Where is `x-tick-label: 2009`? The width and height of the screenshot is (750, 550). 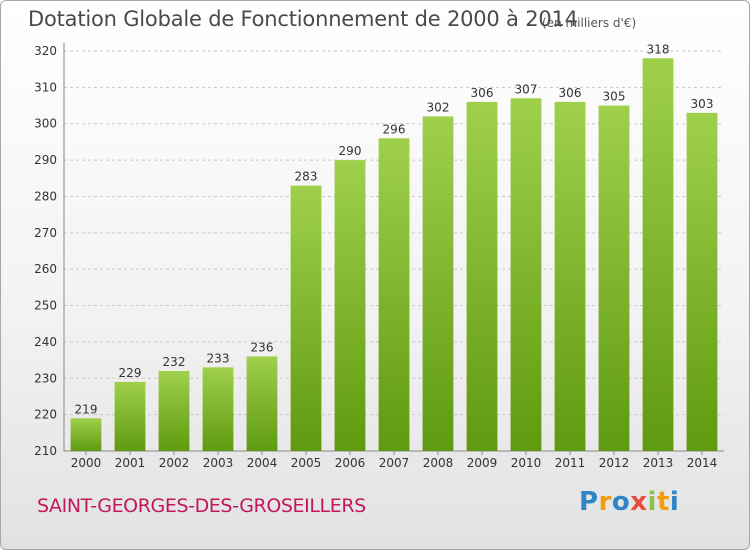 x-tick-label: 2009 is located at coordinates (482, 463).